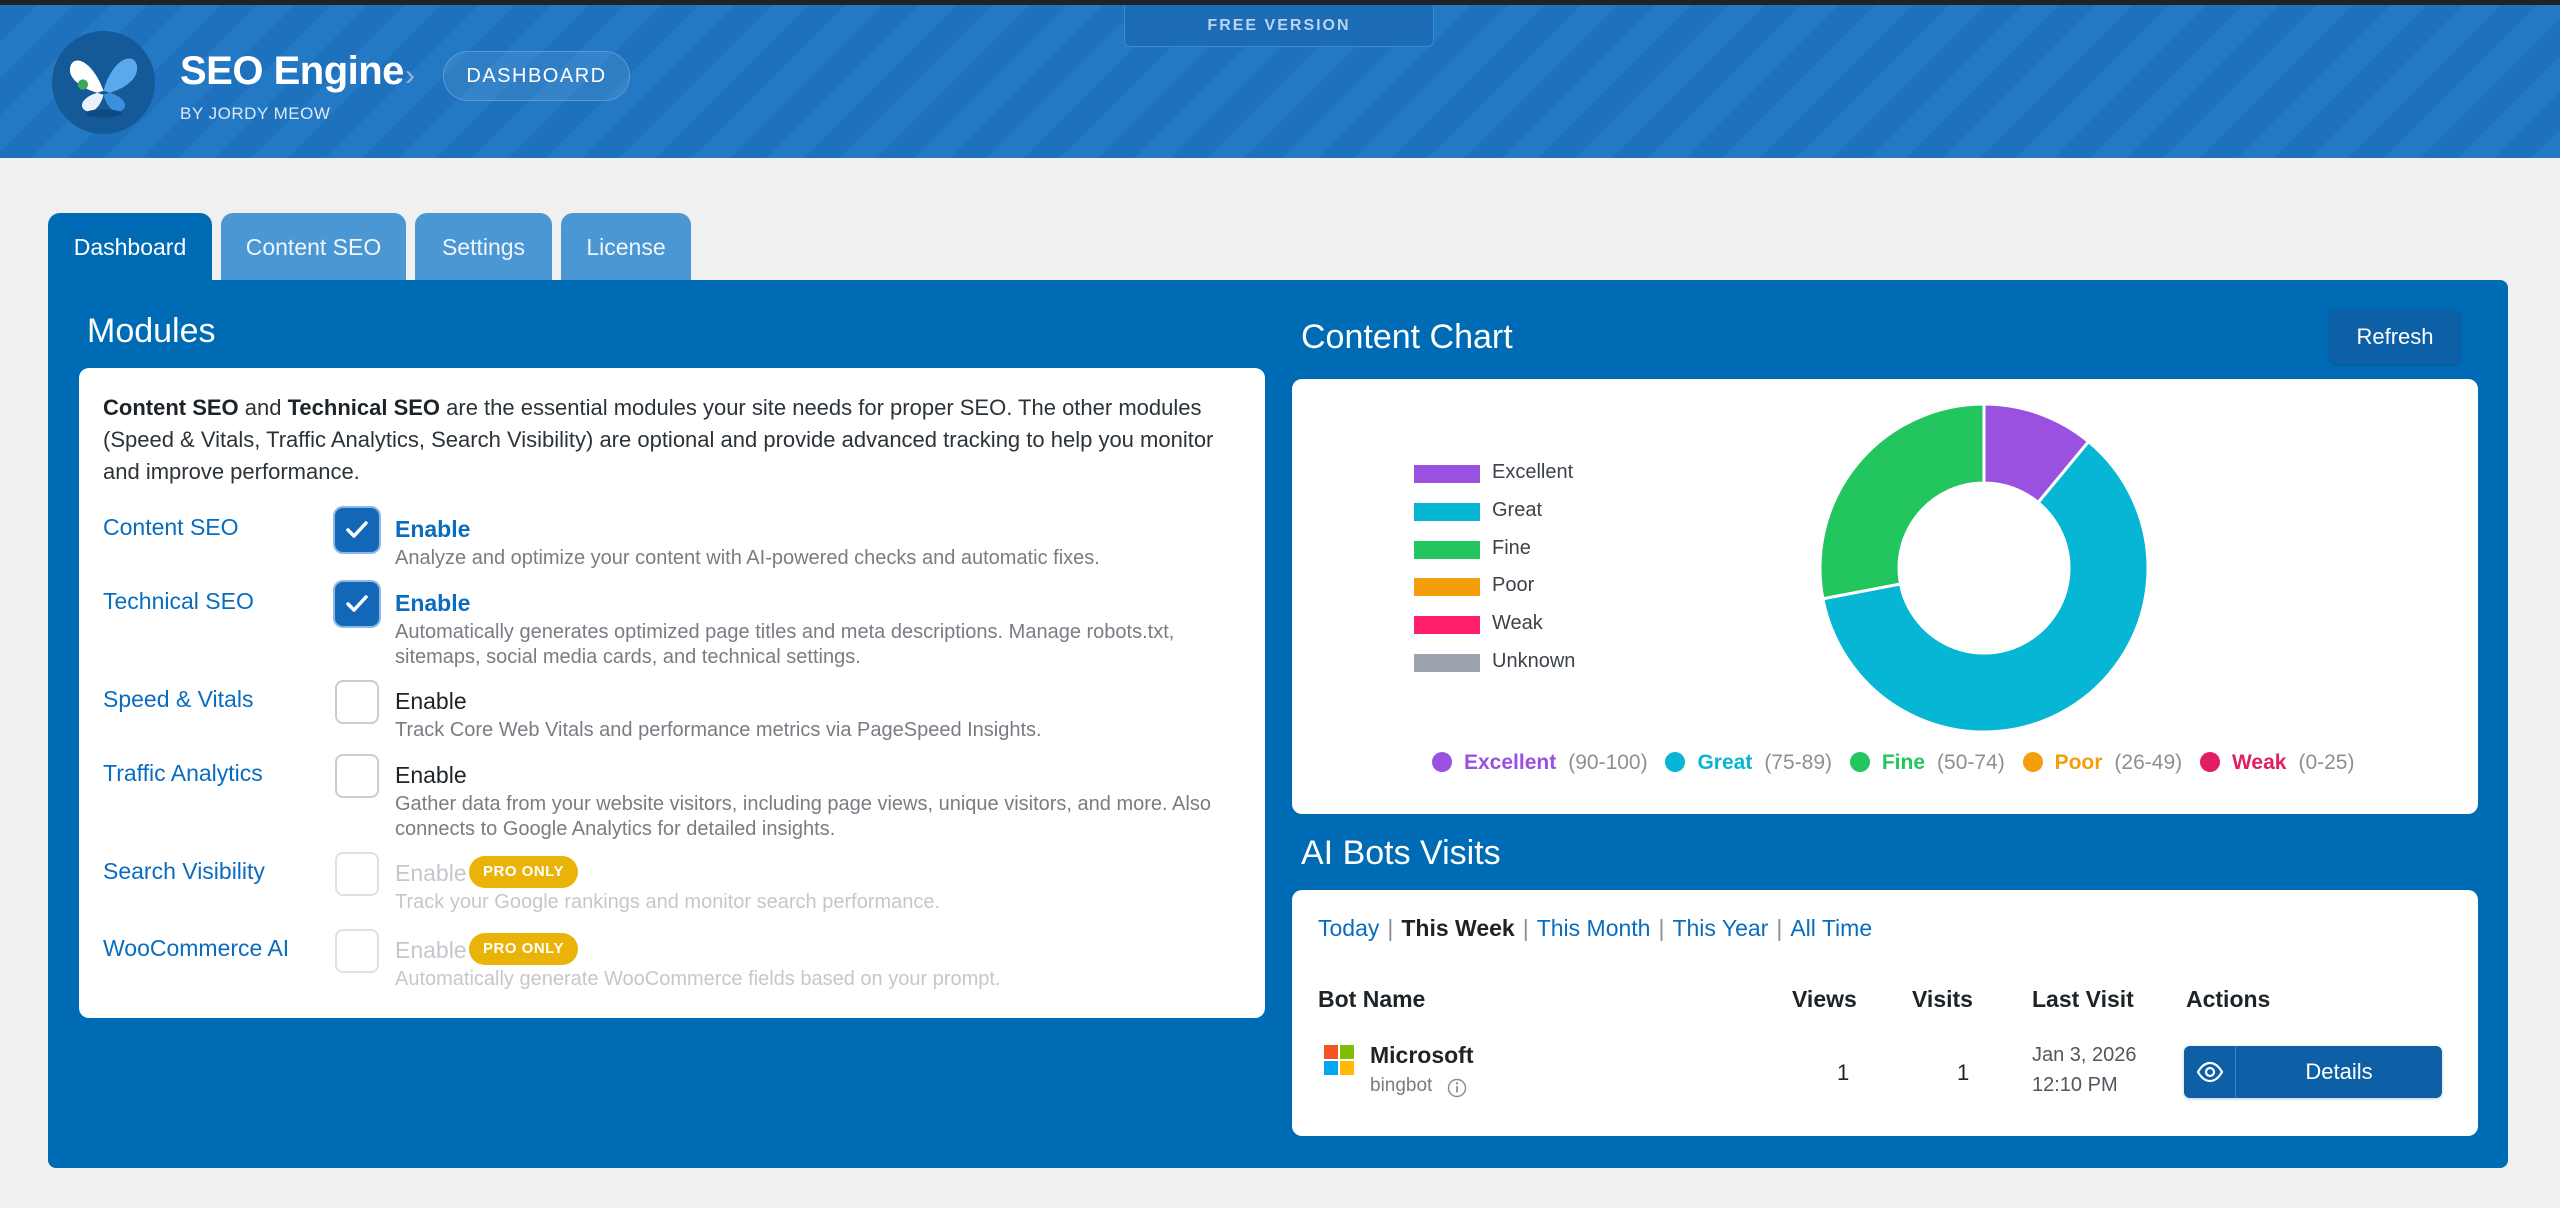 The width and height of the screenshot is (2560, 1208). Describe the element at coordinates (1534, 661) in the screenshot. I see `legend-label: Unknown` at that location.